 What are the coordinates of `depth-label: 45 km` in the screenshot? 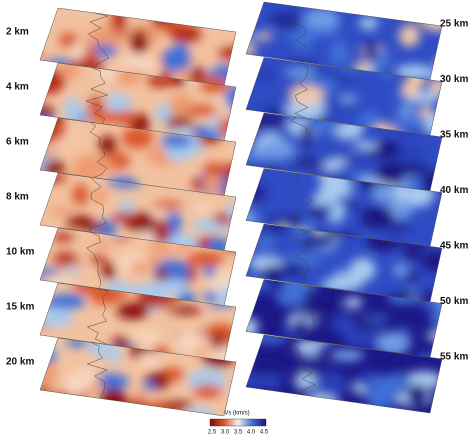 It's located at (454, 246).